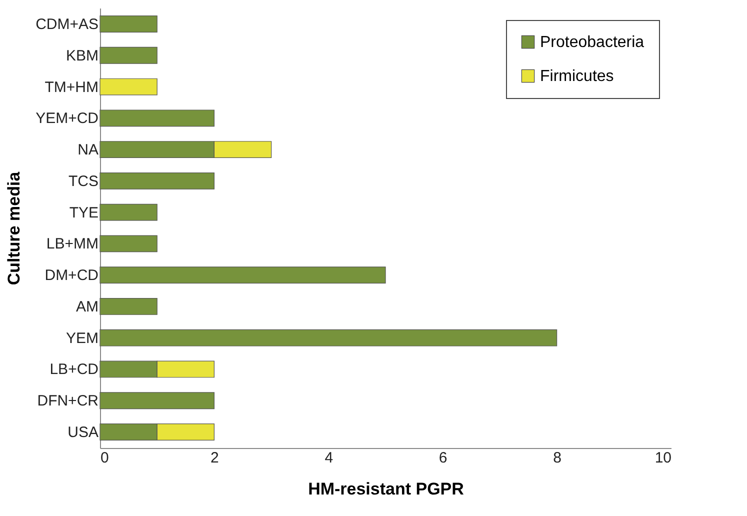  I want to click on y-tick-label: CDM+AS, so click(67, 25).